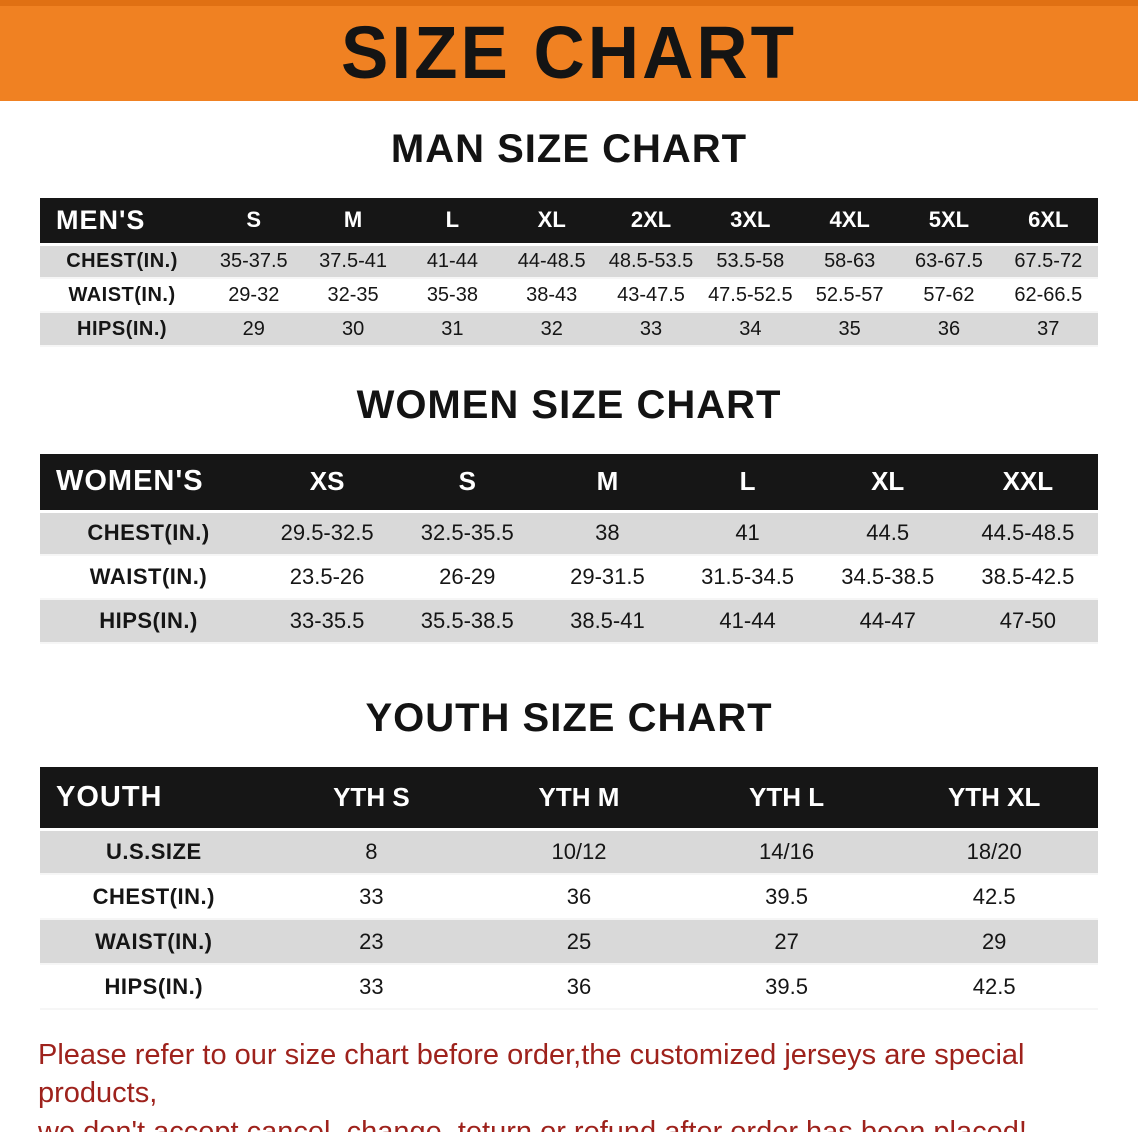 This screenshot has height=1132, width=1138. What do you see at coordinates (353, 294) in the screenshot?
I see `measurement-value: 32-35` at bounding box center [353, 294].